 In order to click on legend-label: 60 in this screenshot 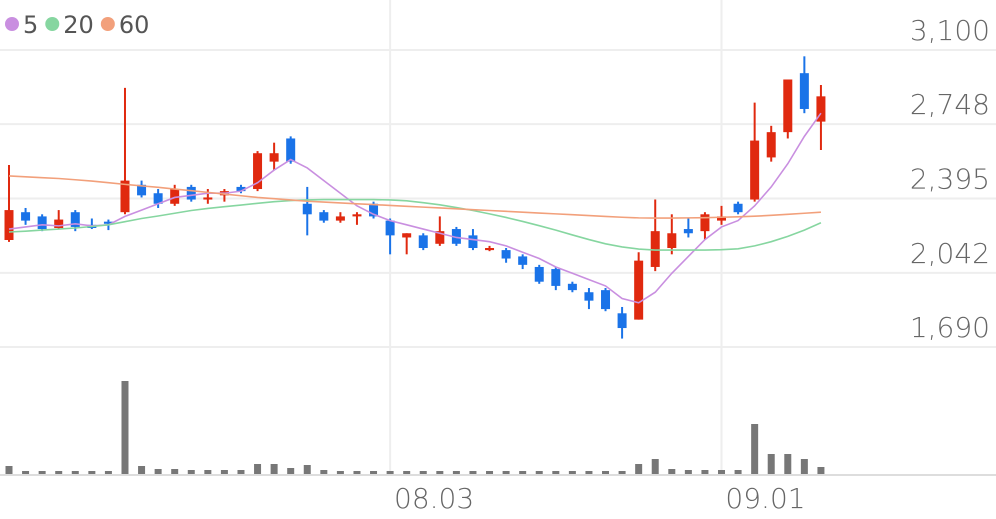, I will do `click(134, 25)`.